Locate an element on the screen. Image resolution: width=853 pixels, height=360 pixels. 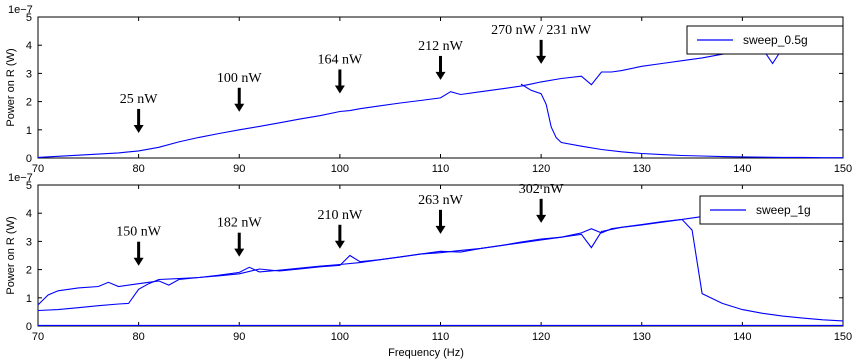
annotation-label: 150 nW is located at coordinates (139, 232).